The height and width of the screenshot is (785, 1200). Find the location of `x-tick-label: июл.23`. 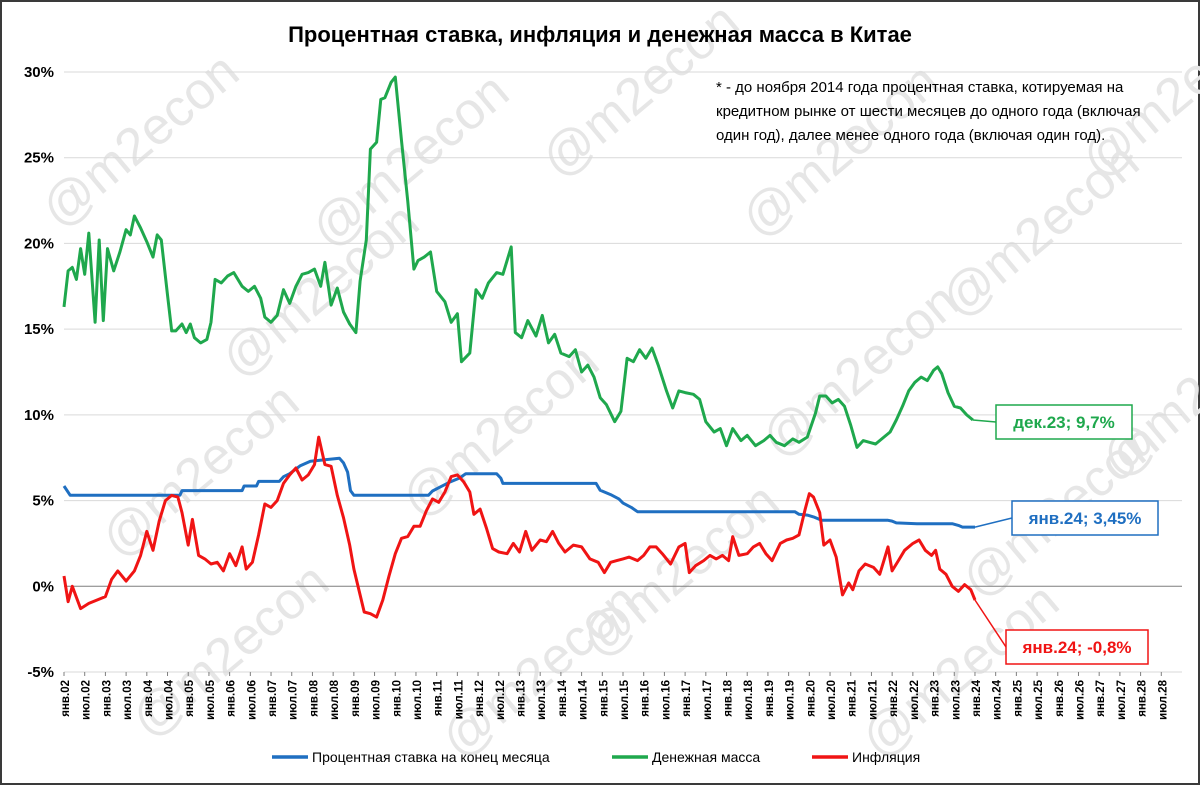

x-tick-label: июл.23 is located at coordinates (956, 700).